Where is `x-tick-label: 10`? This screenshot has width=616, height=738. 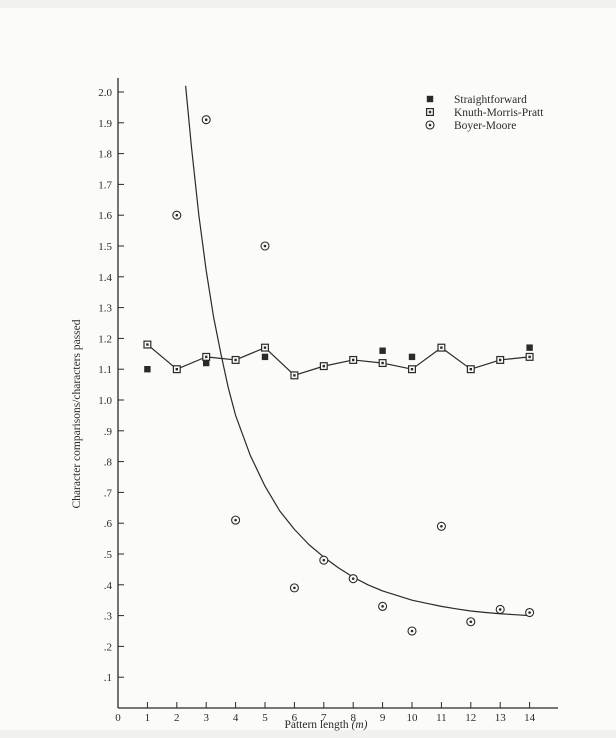
x-tick-label: 10 is located at coordinates (413, 718).